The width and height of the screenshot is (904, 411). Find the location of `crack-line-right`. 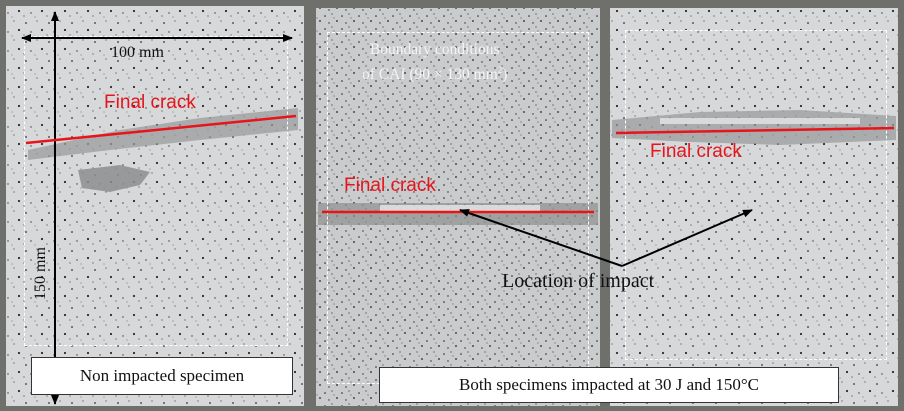

crack-line-right is located at coordinates (755, 130).